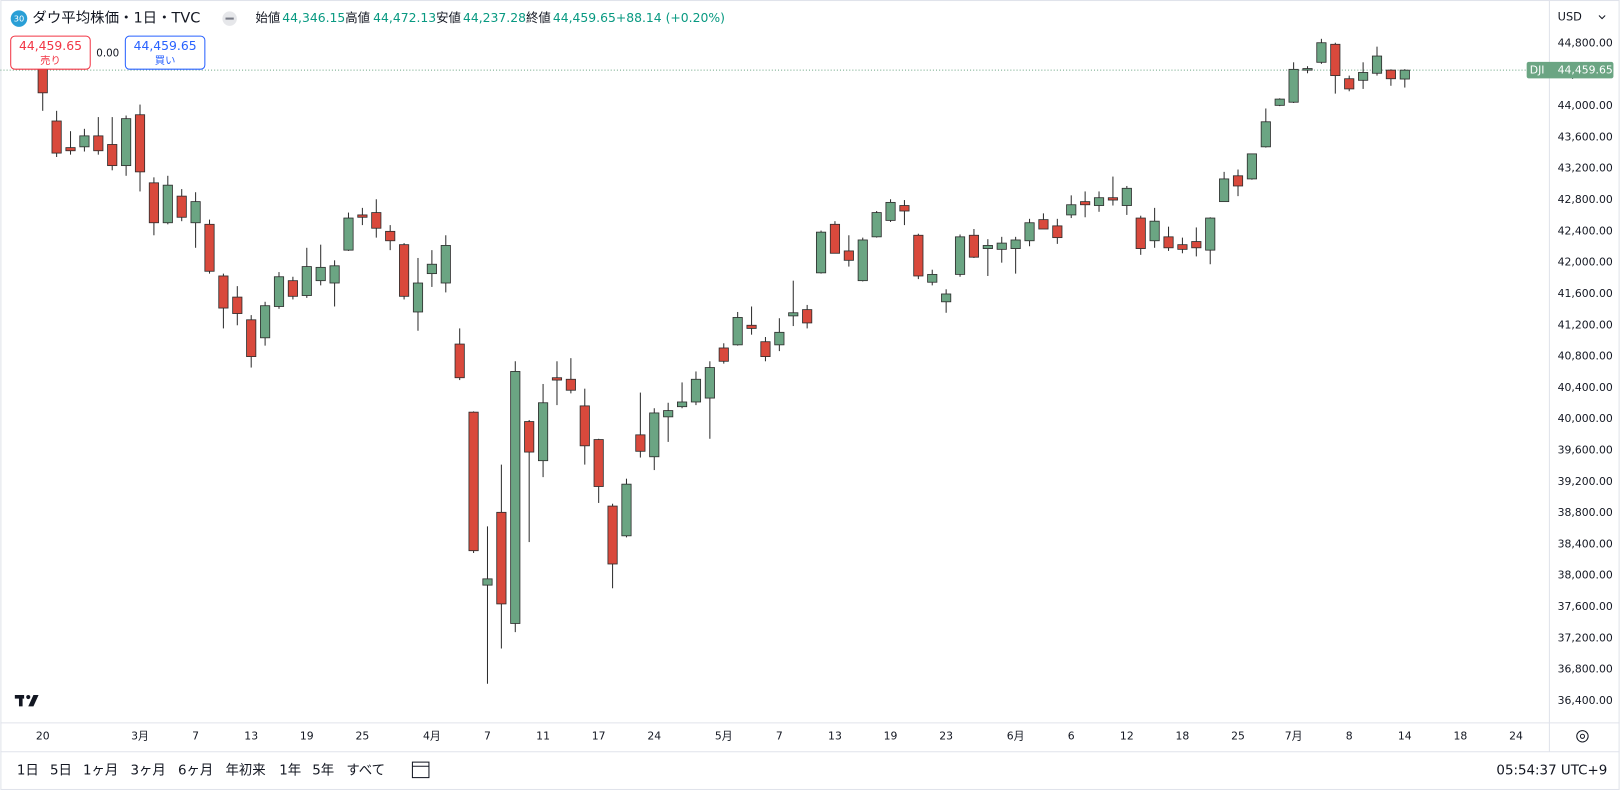  Describe the element at coordinates (1585, 512) in the screenshot. I see `y-tick-label: 38,800.00` at that location.